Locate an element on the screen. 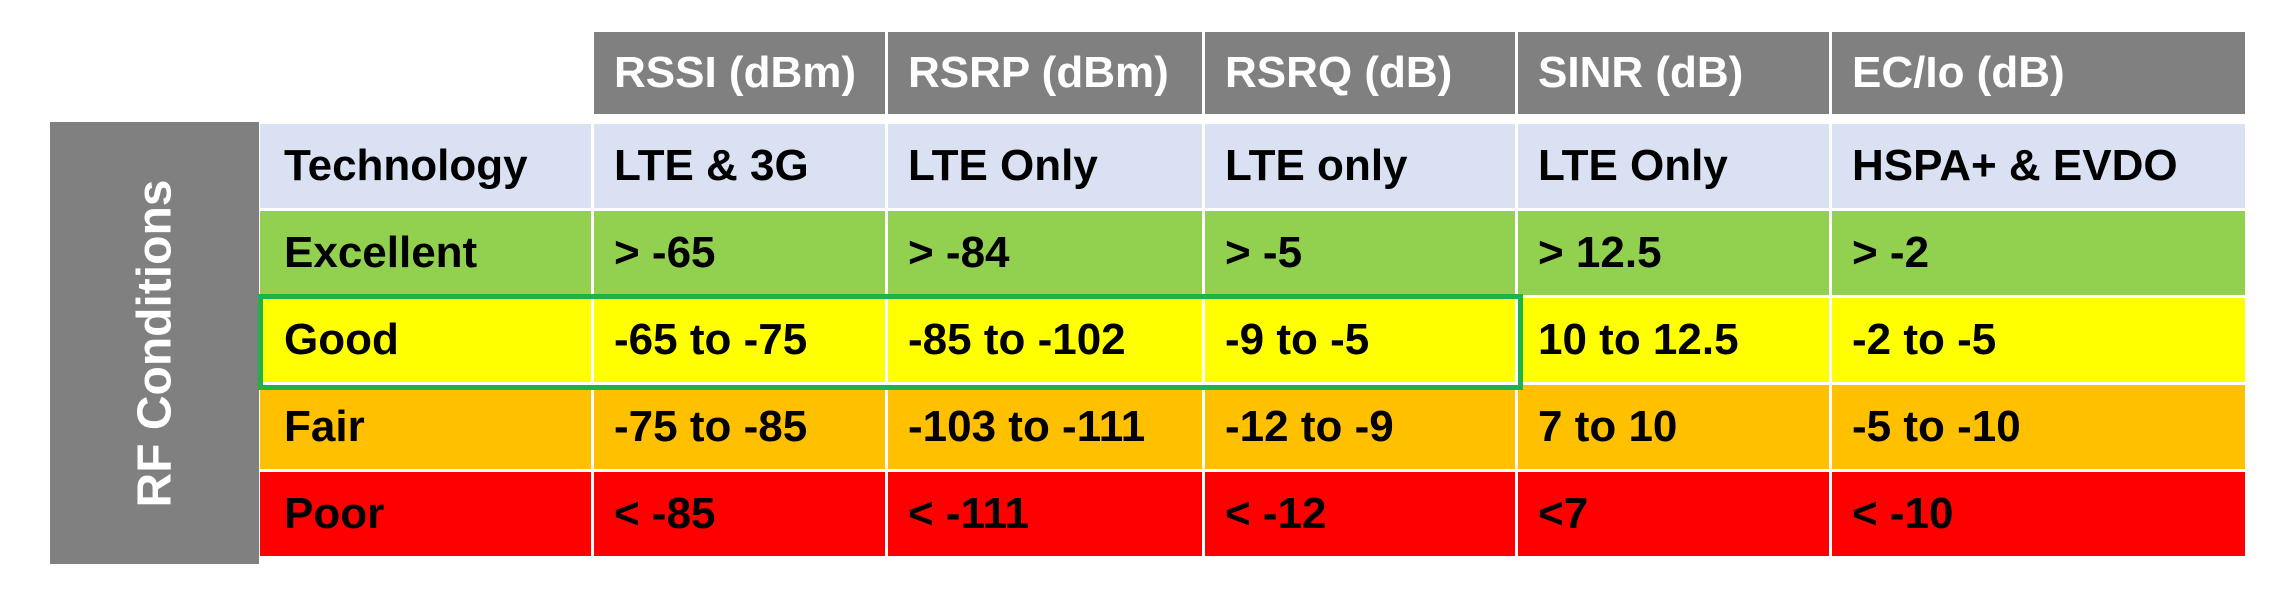 The image size is (2292, 616). header-rssi: RSSI (dBm) is located at coordinates (739, 73).